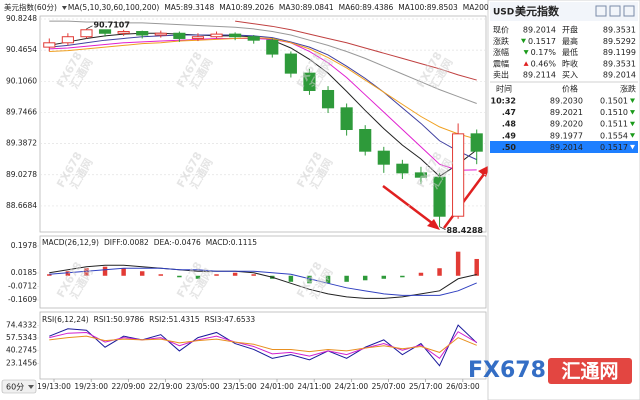 The image size is (640, 400). Describe the element at coordinates (614, 135) in the screenshot. I see `trade-change: 0.1554` at that location.